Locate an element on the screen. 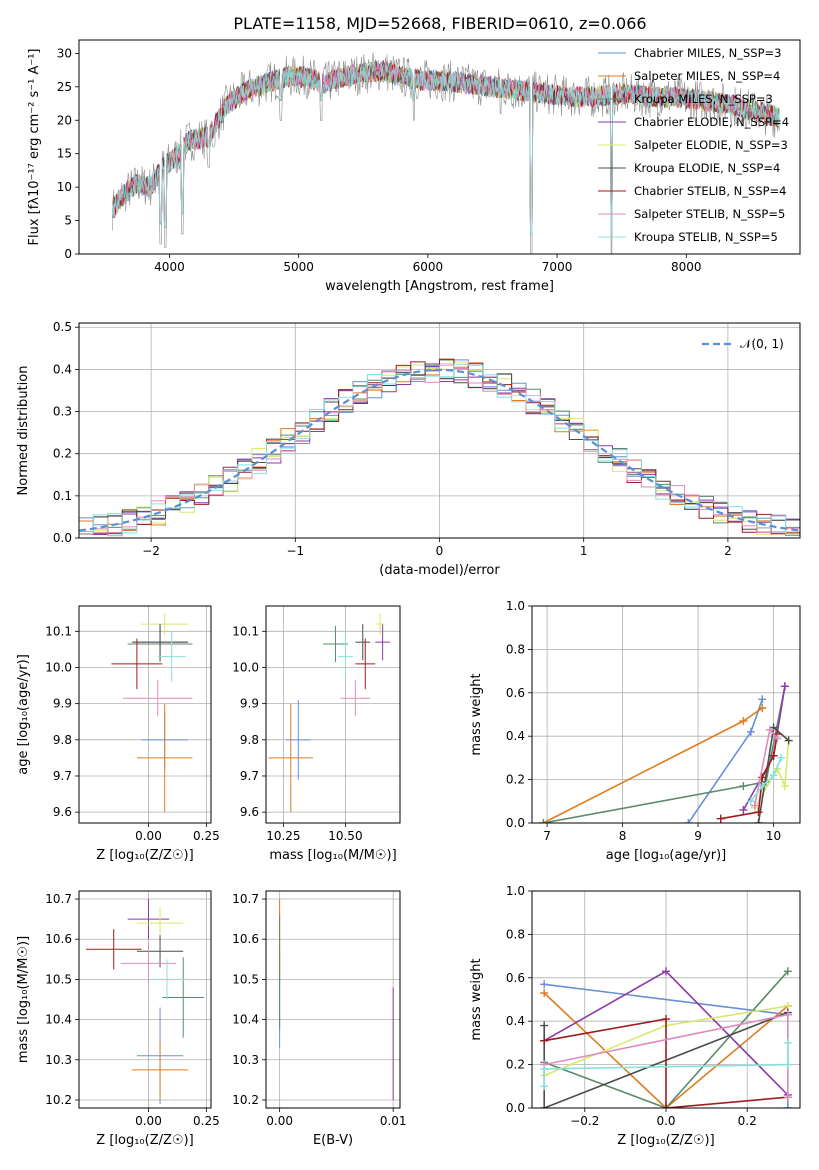  y-axis-label: mass weight is located at coordinates (476, 999).